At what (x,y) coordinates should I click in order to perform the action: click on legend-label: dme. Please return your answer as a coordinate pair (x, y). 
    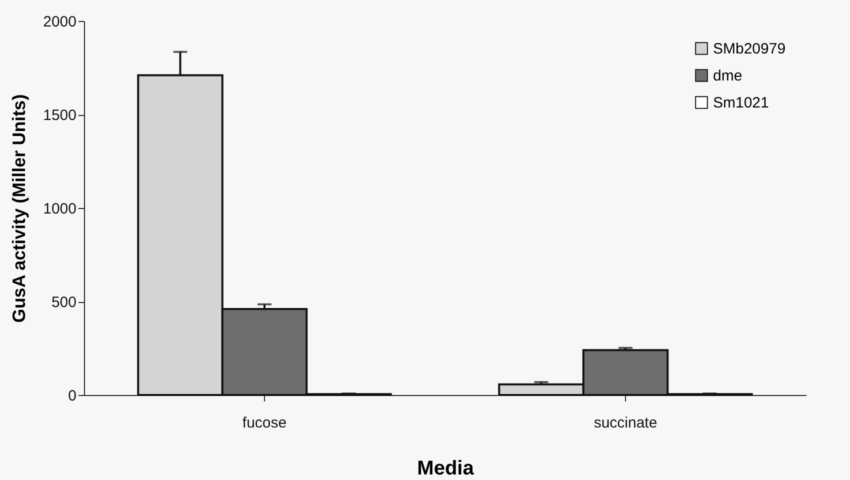
    Looking at the image, I should click on (727, 76).